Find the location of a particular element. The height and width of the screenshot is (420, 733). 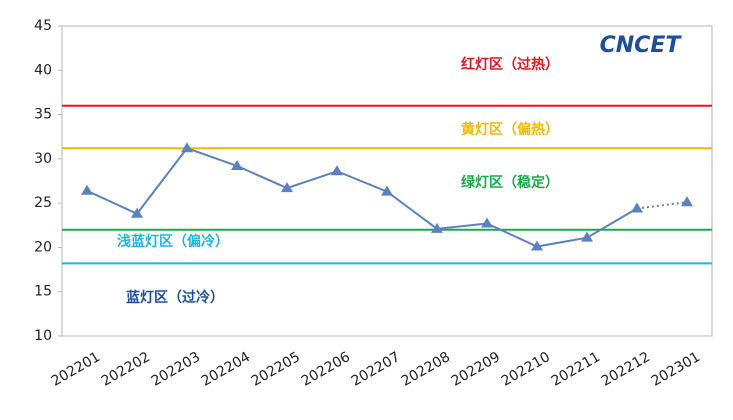

x-tick-label: 202201 is located at coordinates (76, 369).